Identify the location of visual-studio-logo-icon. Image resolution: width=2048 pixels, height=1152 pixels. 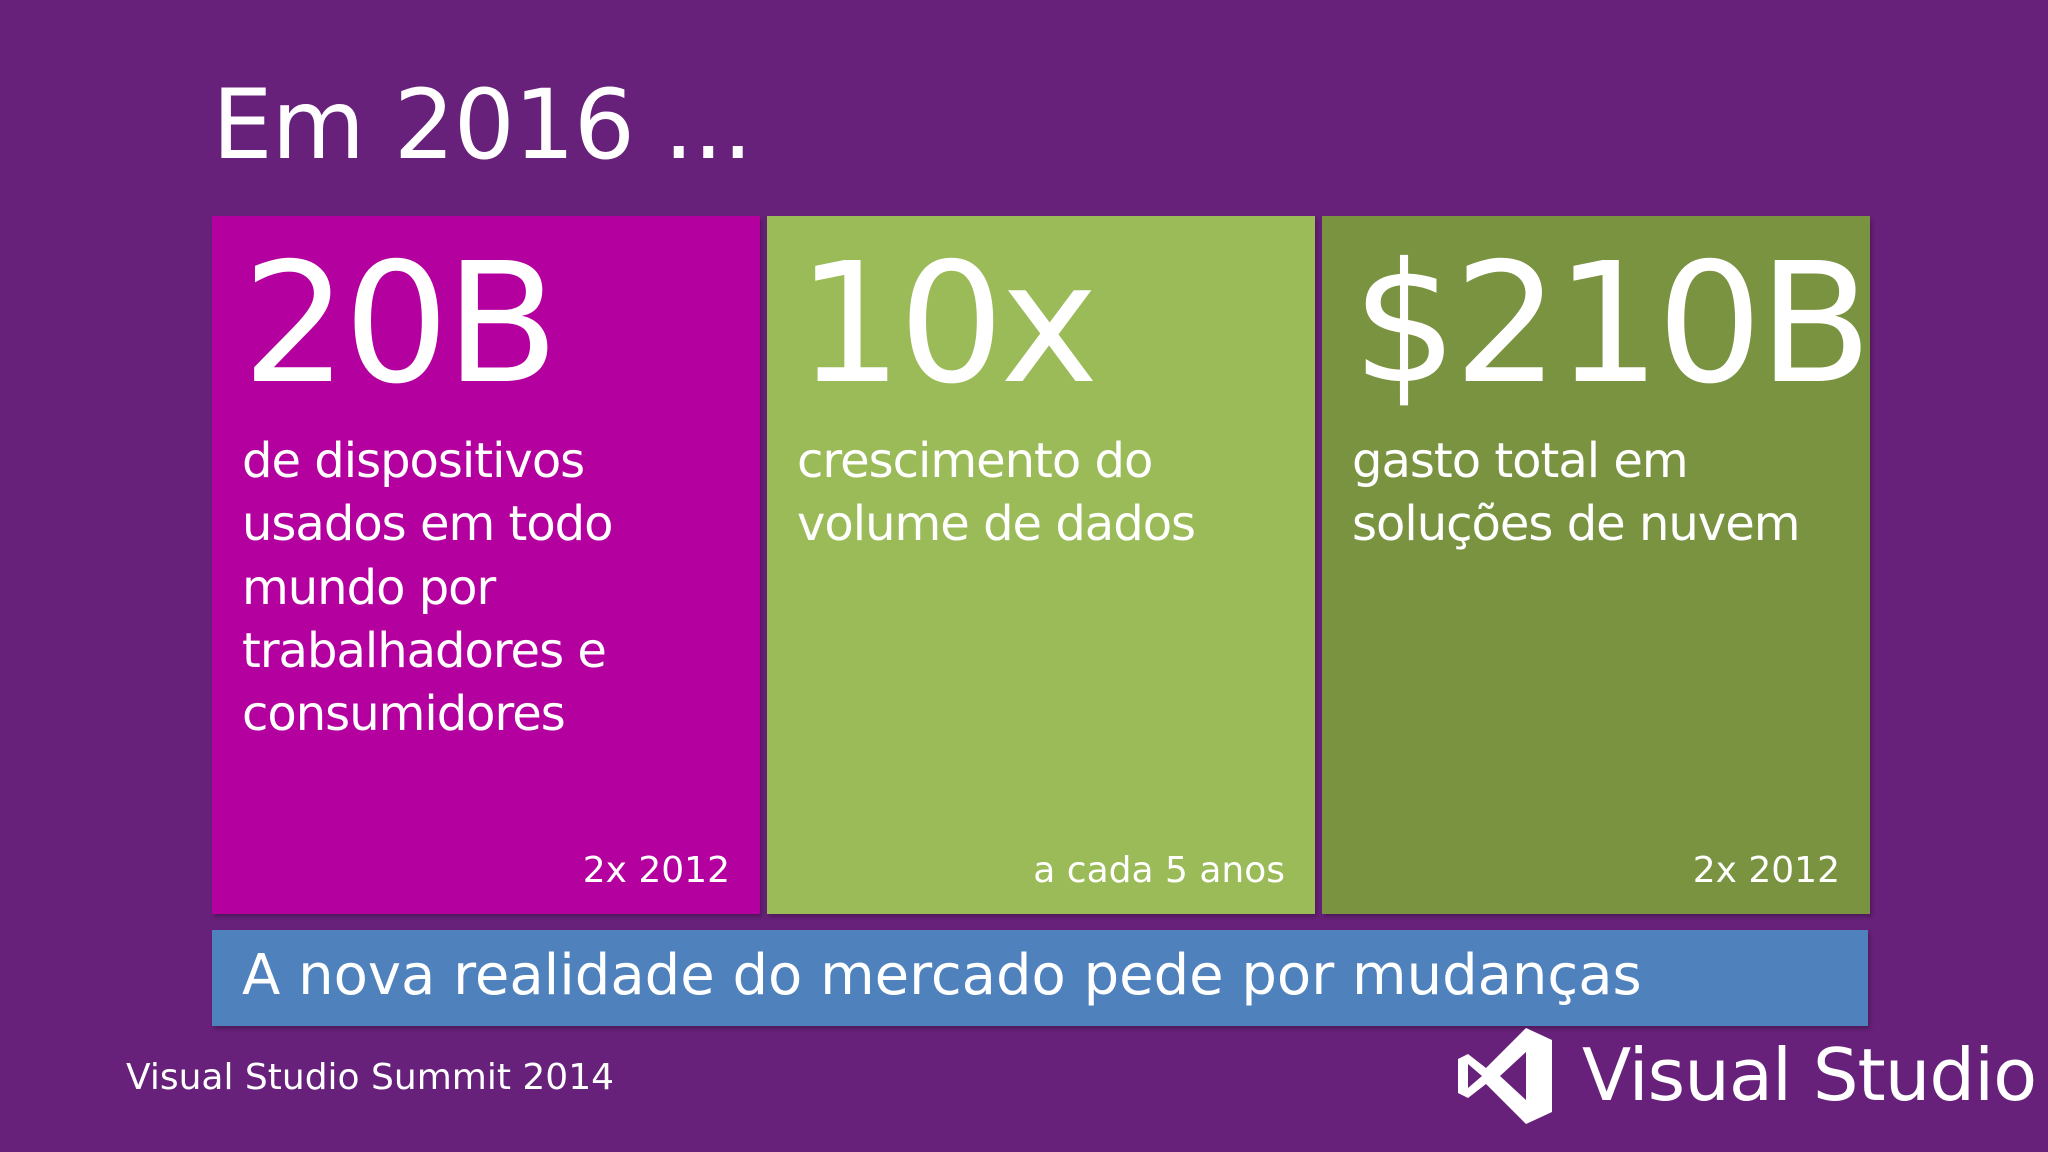
(1505, 1076).